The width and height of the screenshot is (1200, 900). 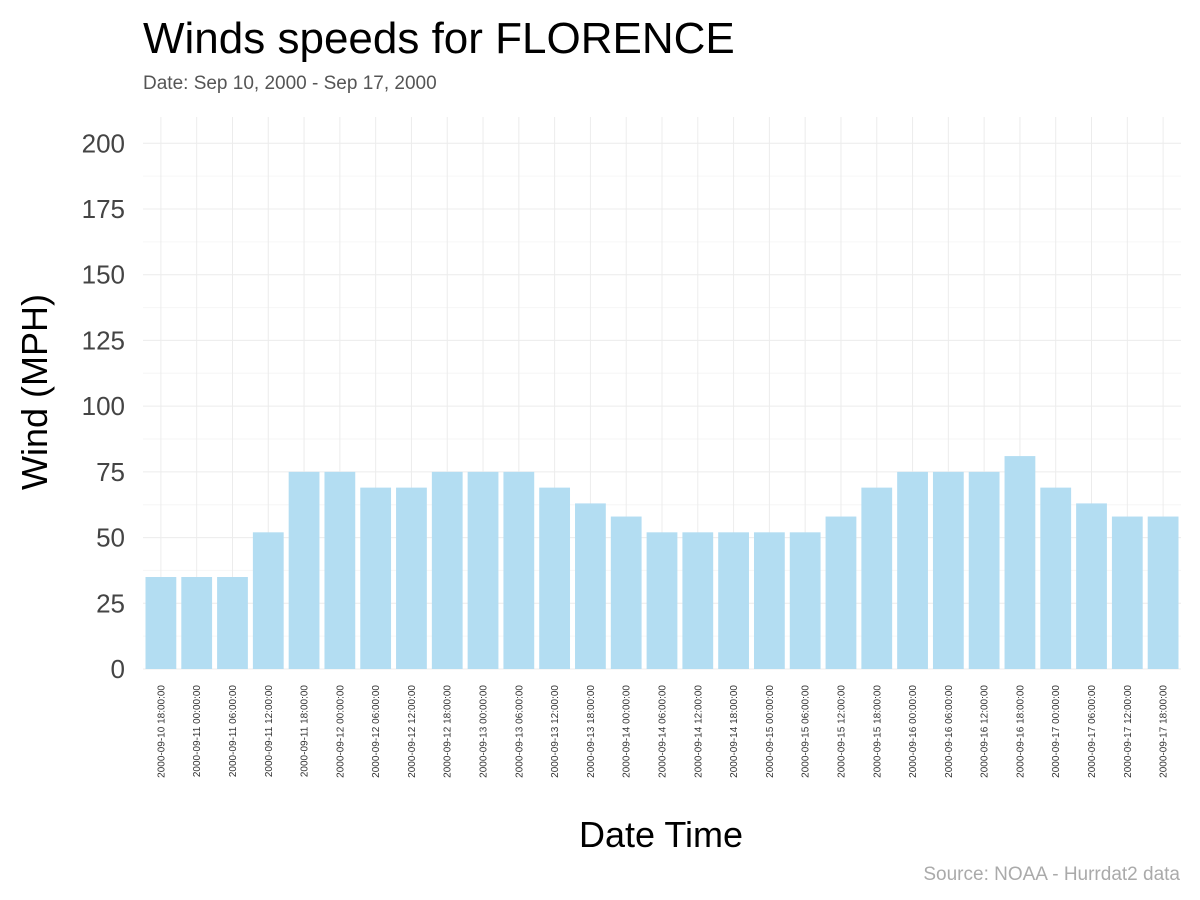 What do you see at coordinates (985, 731) in the screenshot?
I see `x-tick-label: 2000-09-16 12:00:00` at bounding box center [985, 731].